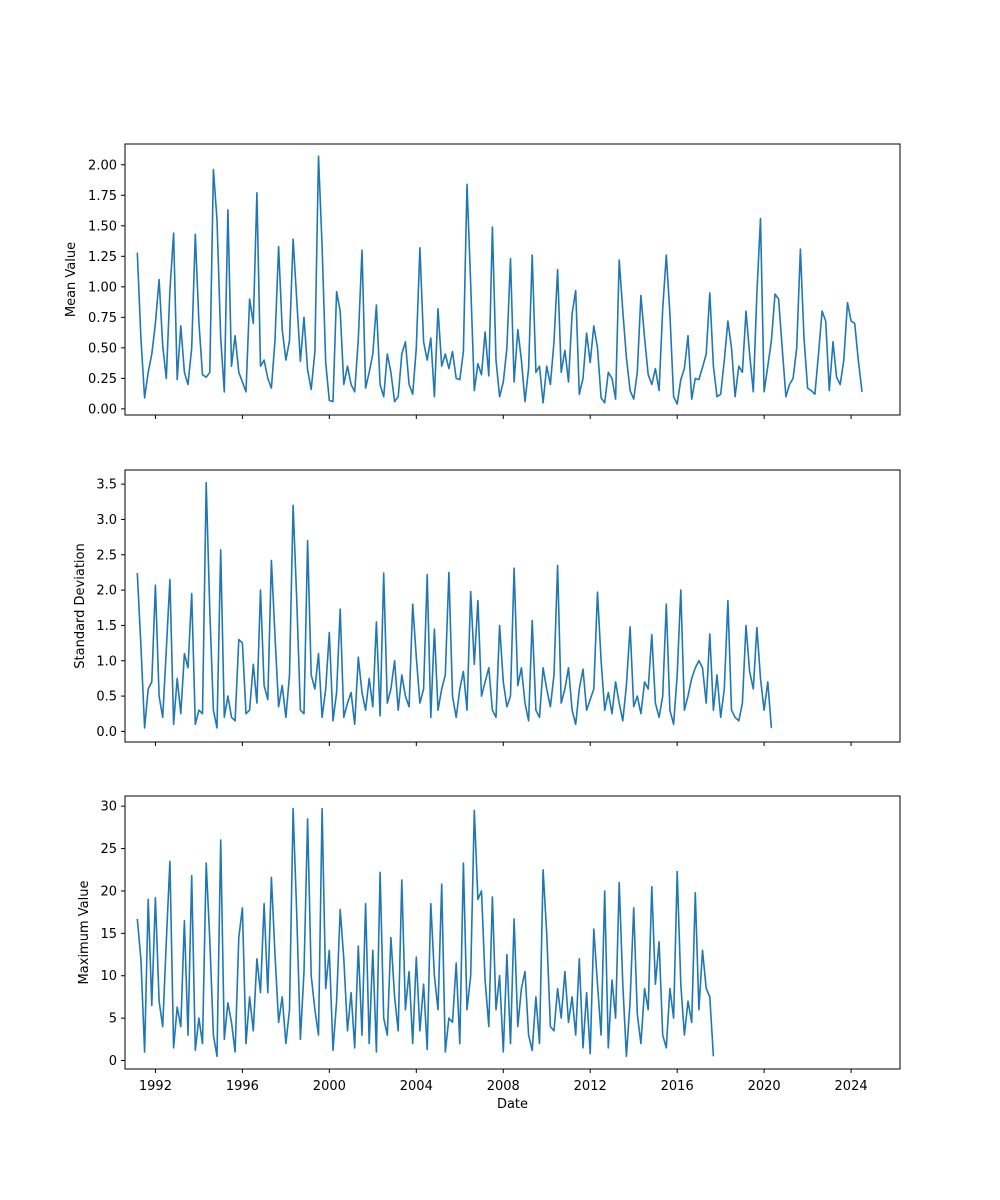  What do you see at coordinates (108, 891) in the screenshot?
I see `y-tick-label: 20` at bounding box center [108, 891].